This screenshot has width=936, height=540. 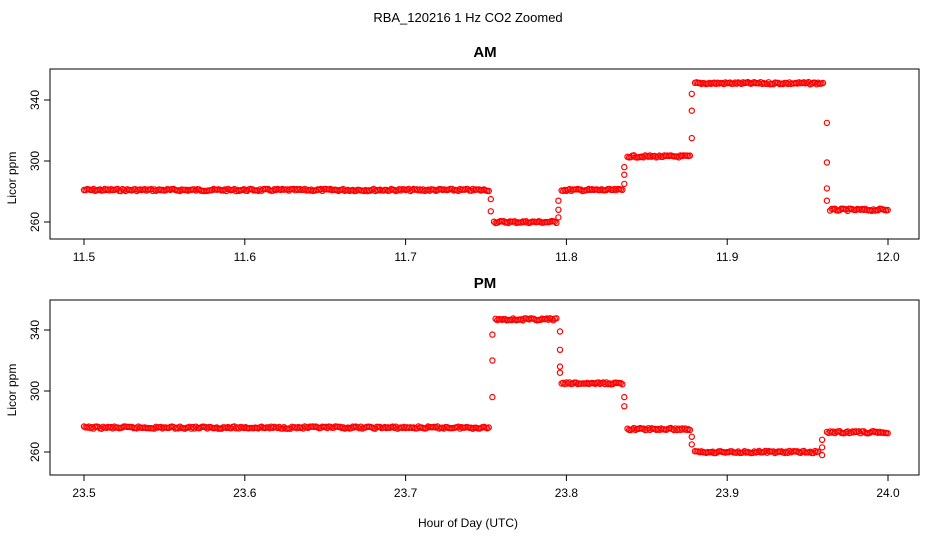 What do you see at coordinates (405, 257) in the screenshot?
I see `am-x-tick-label: 11.7` at bounding box center [405, 257].